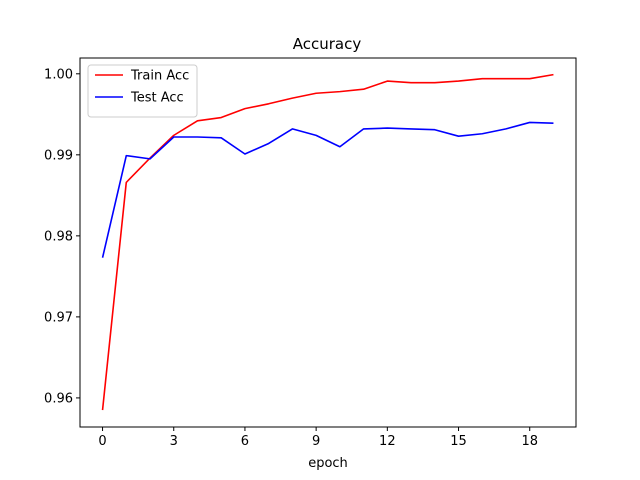  Describe the element at coordinates (458, 441) in the screenshot. I see `x-tick-label: 15` at that location.